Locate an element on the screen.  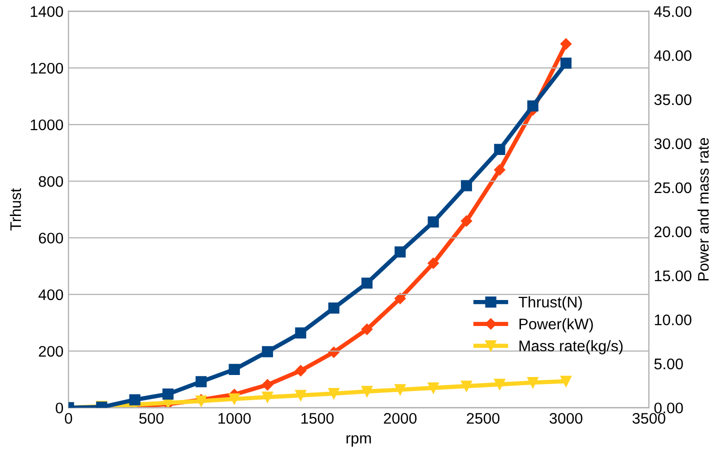
y-tick-label: 800 is located at coordinates (51, 181).